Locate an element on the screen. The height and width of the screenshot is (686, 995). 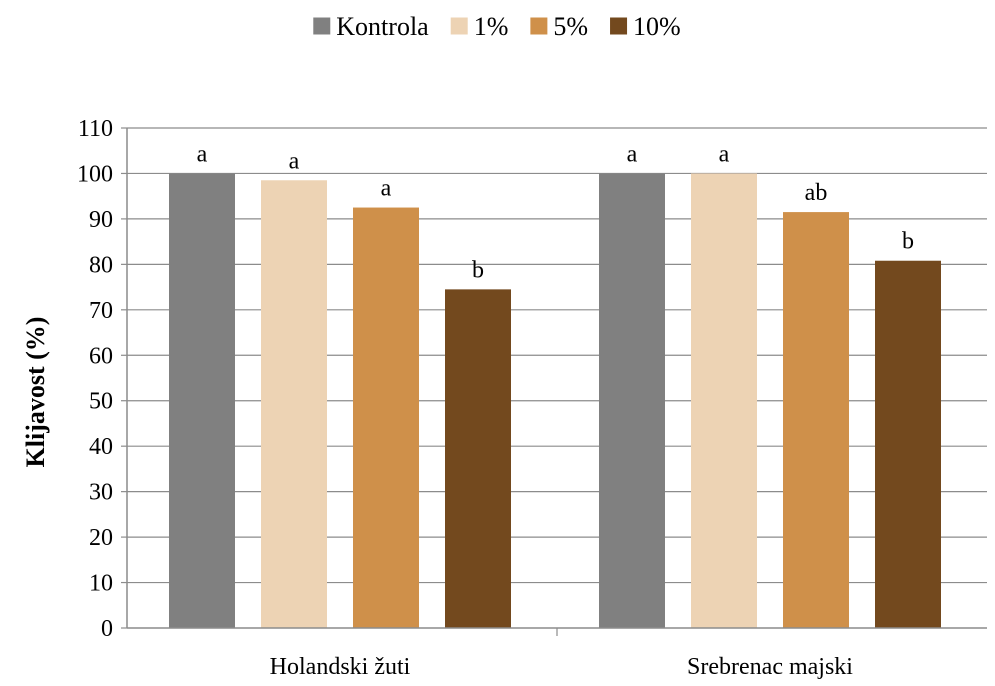
legend-label: 5% is located at coordinates (570, 26).